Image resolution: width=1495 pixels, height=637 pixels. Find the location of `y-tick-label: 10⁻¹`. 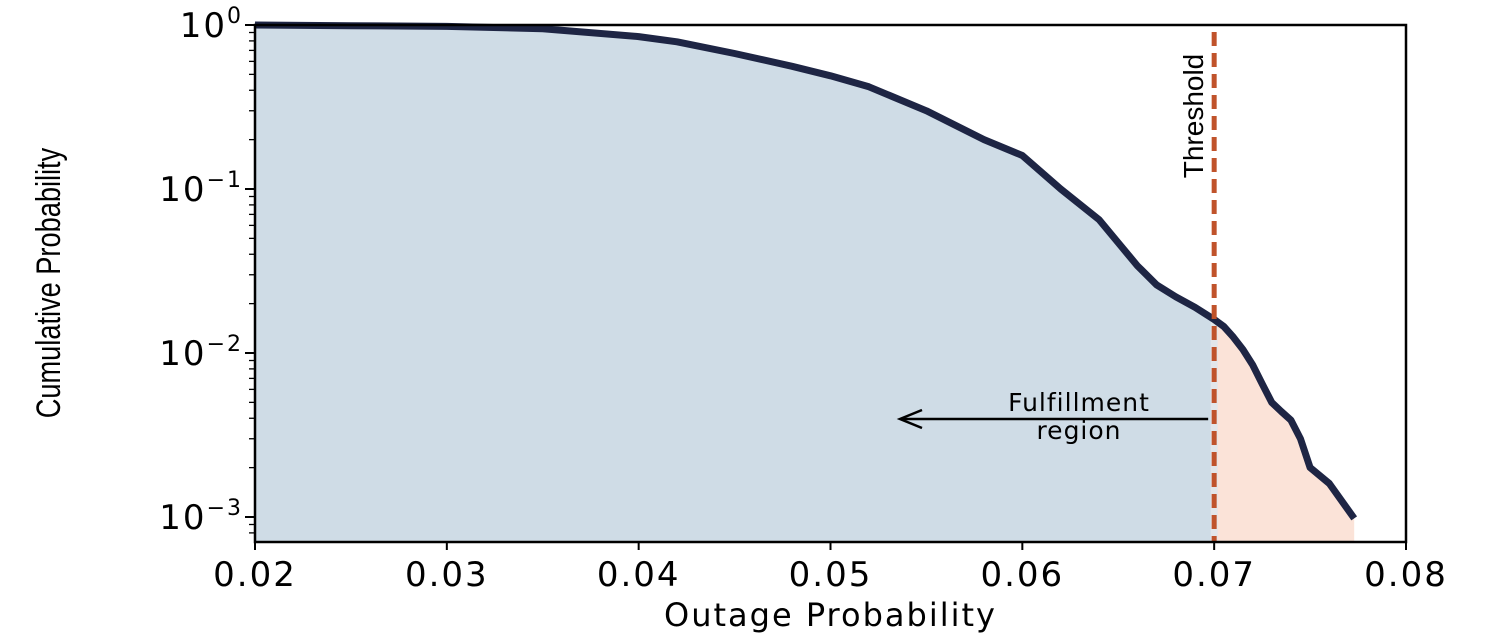

y-tick-label: 10⁻¹ is located at coordinates (201, 189).